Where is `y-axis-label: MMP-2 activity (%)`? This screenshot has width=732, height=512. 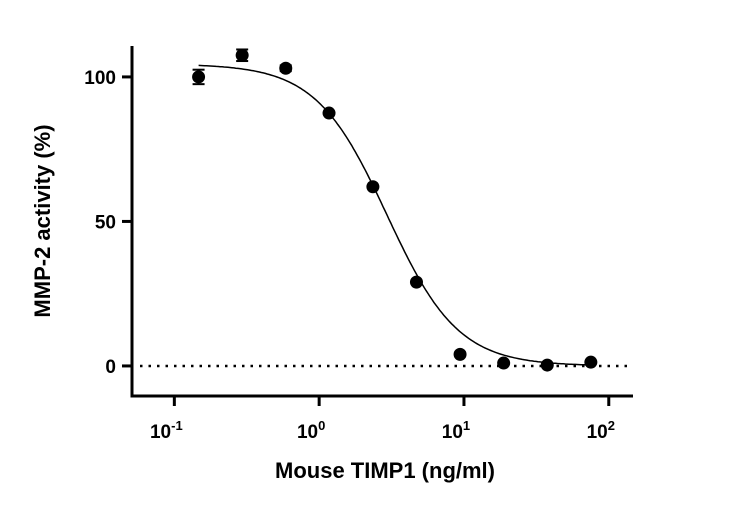 y-axis-label: MMP-2 activity (%) is located at coordinates (42, 220).